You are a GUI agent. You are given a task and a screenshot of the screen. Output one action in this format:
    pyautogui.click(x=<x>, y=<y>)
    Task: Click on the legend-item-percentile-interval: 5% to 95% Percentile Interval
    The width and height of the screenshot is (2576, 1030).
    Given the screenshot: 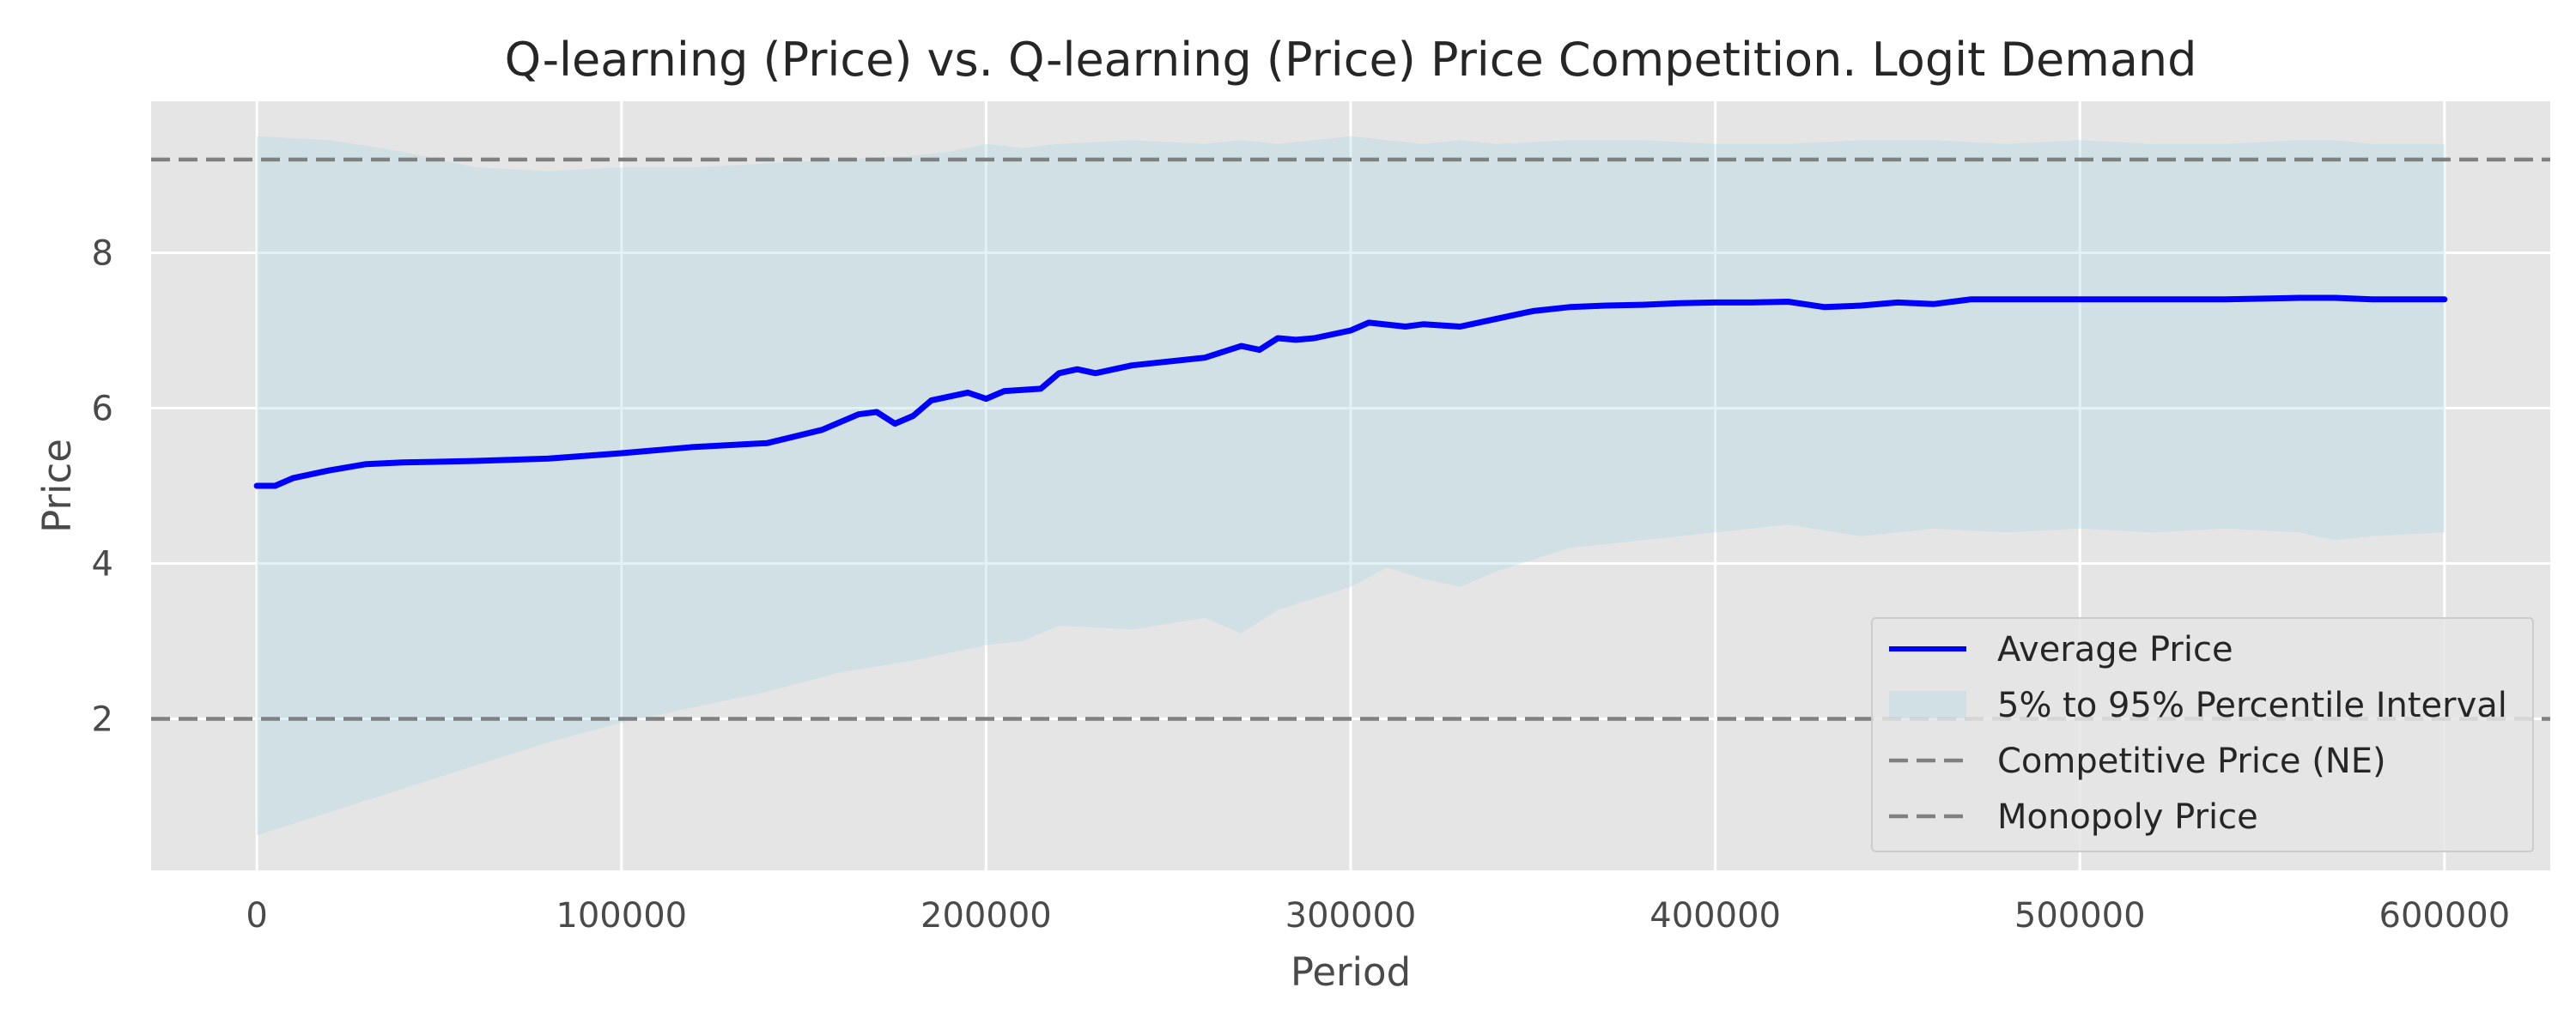 What is the action you would take?
    pyautogui.click(x=2198, y=705)
    